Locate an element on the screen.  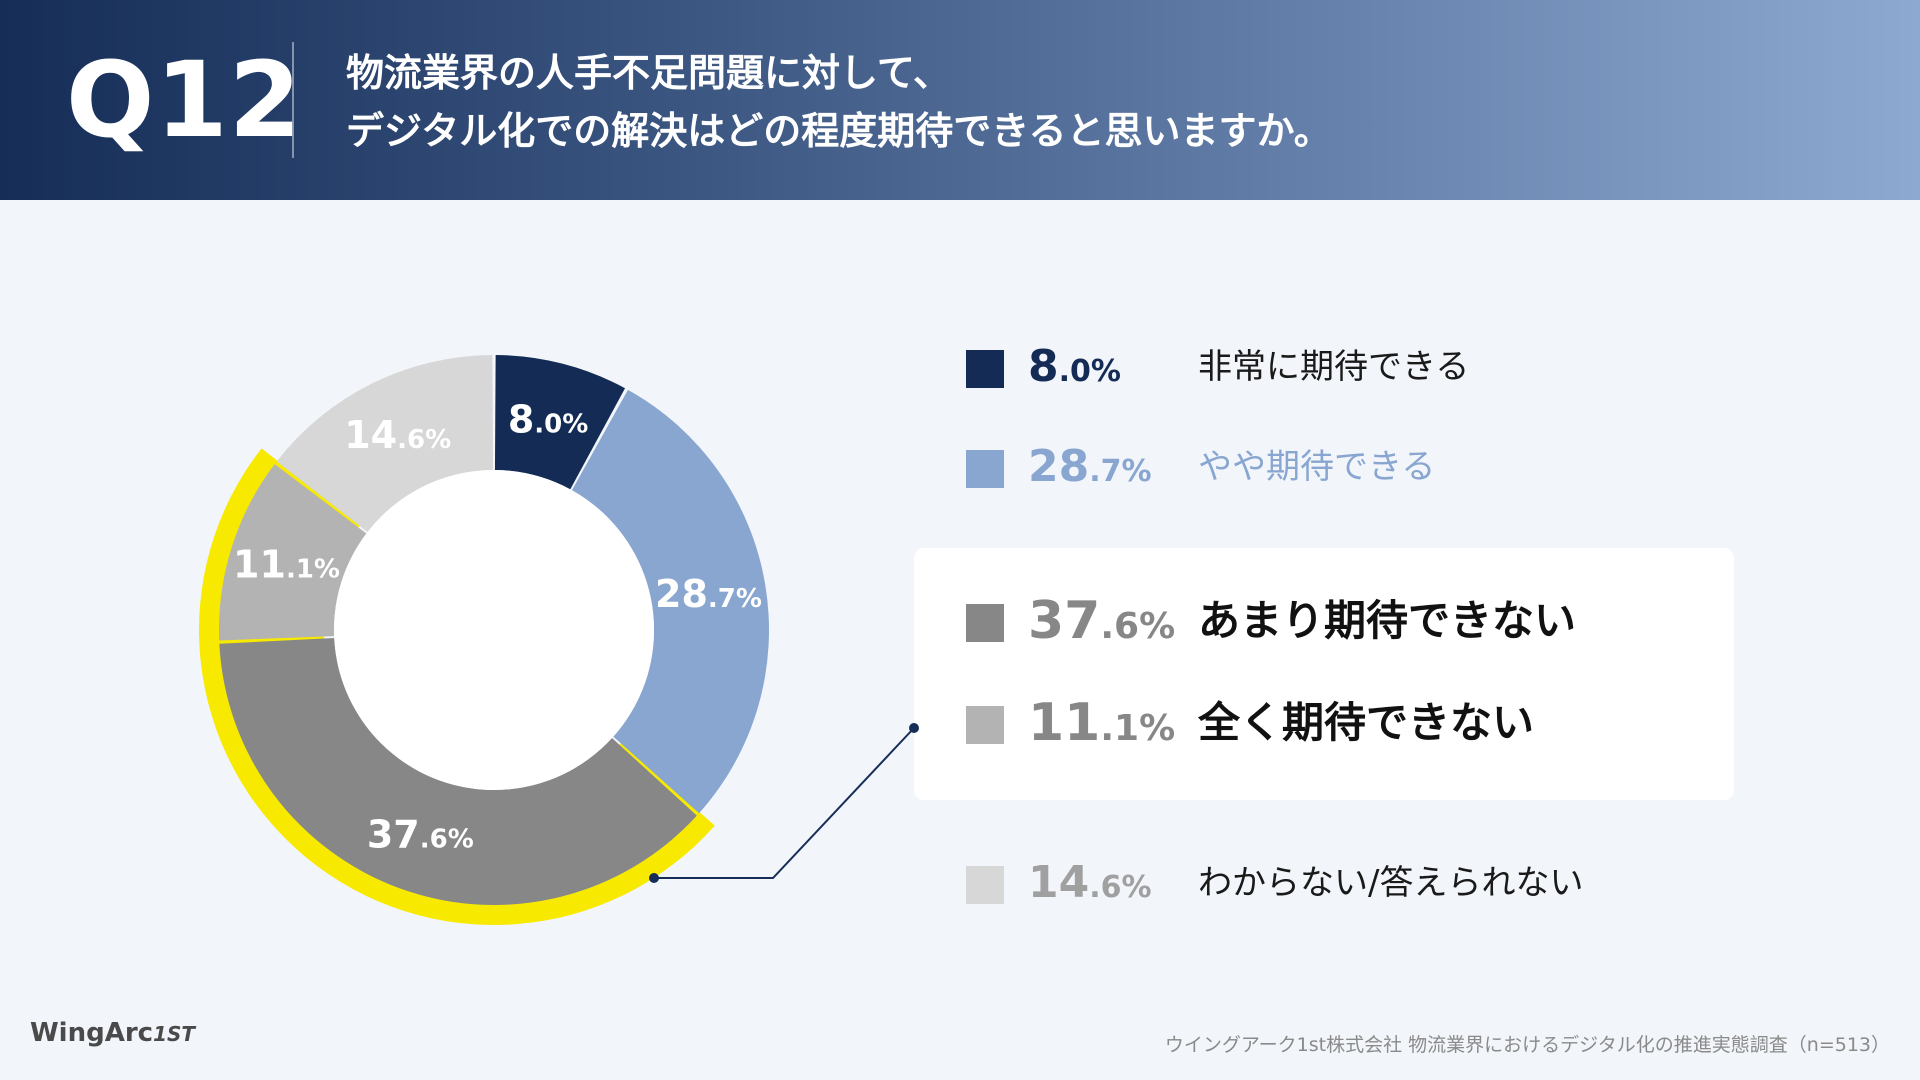
legend-item: 28.7% やや期待できる is located at coordinates (1346, 467).